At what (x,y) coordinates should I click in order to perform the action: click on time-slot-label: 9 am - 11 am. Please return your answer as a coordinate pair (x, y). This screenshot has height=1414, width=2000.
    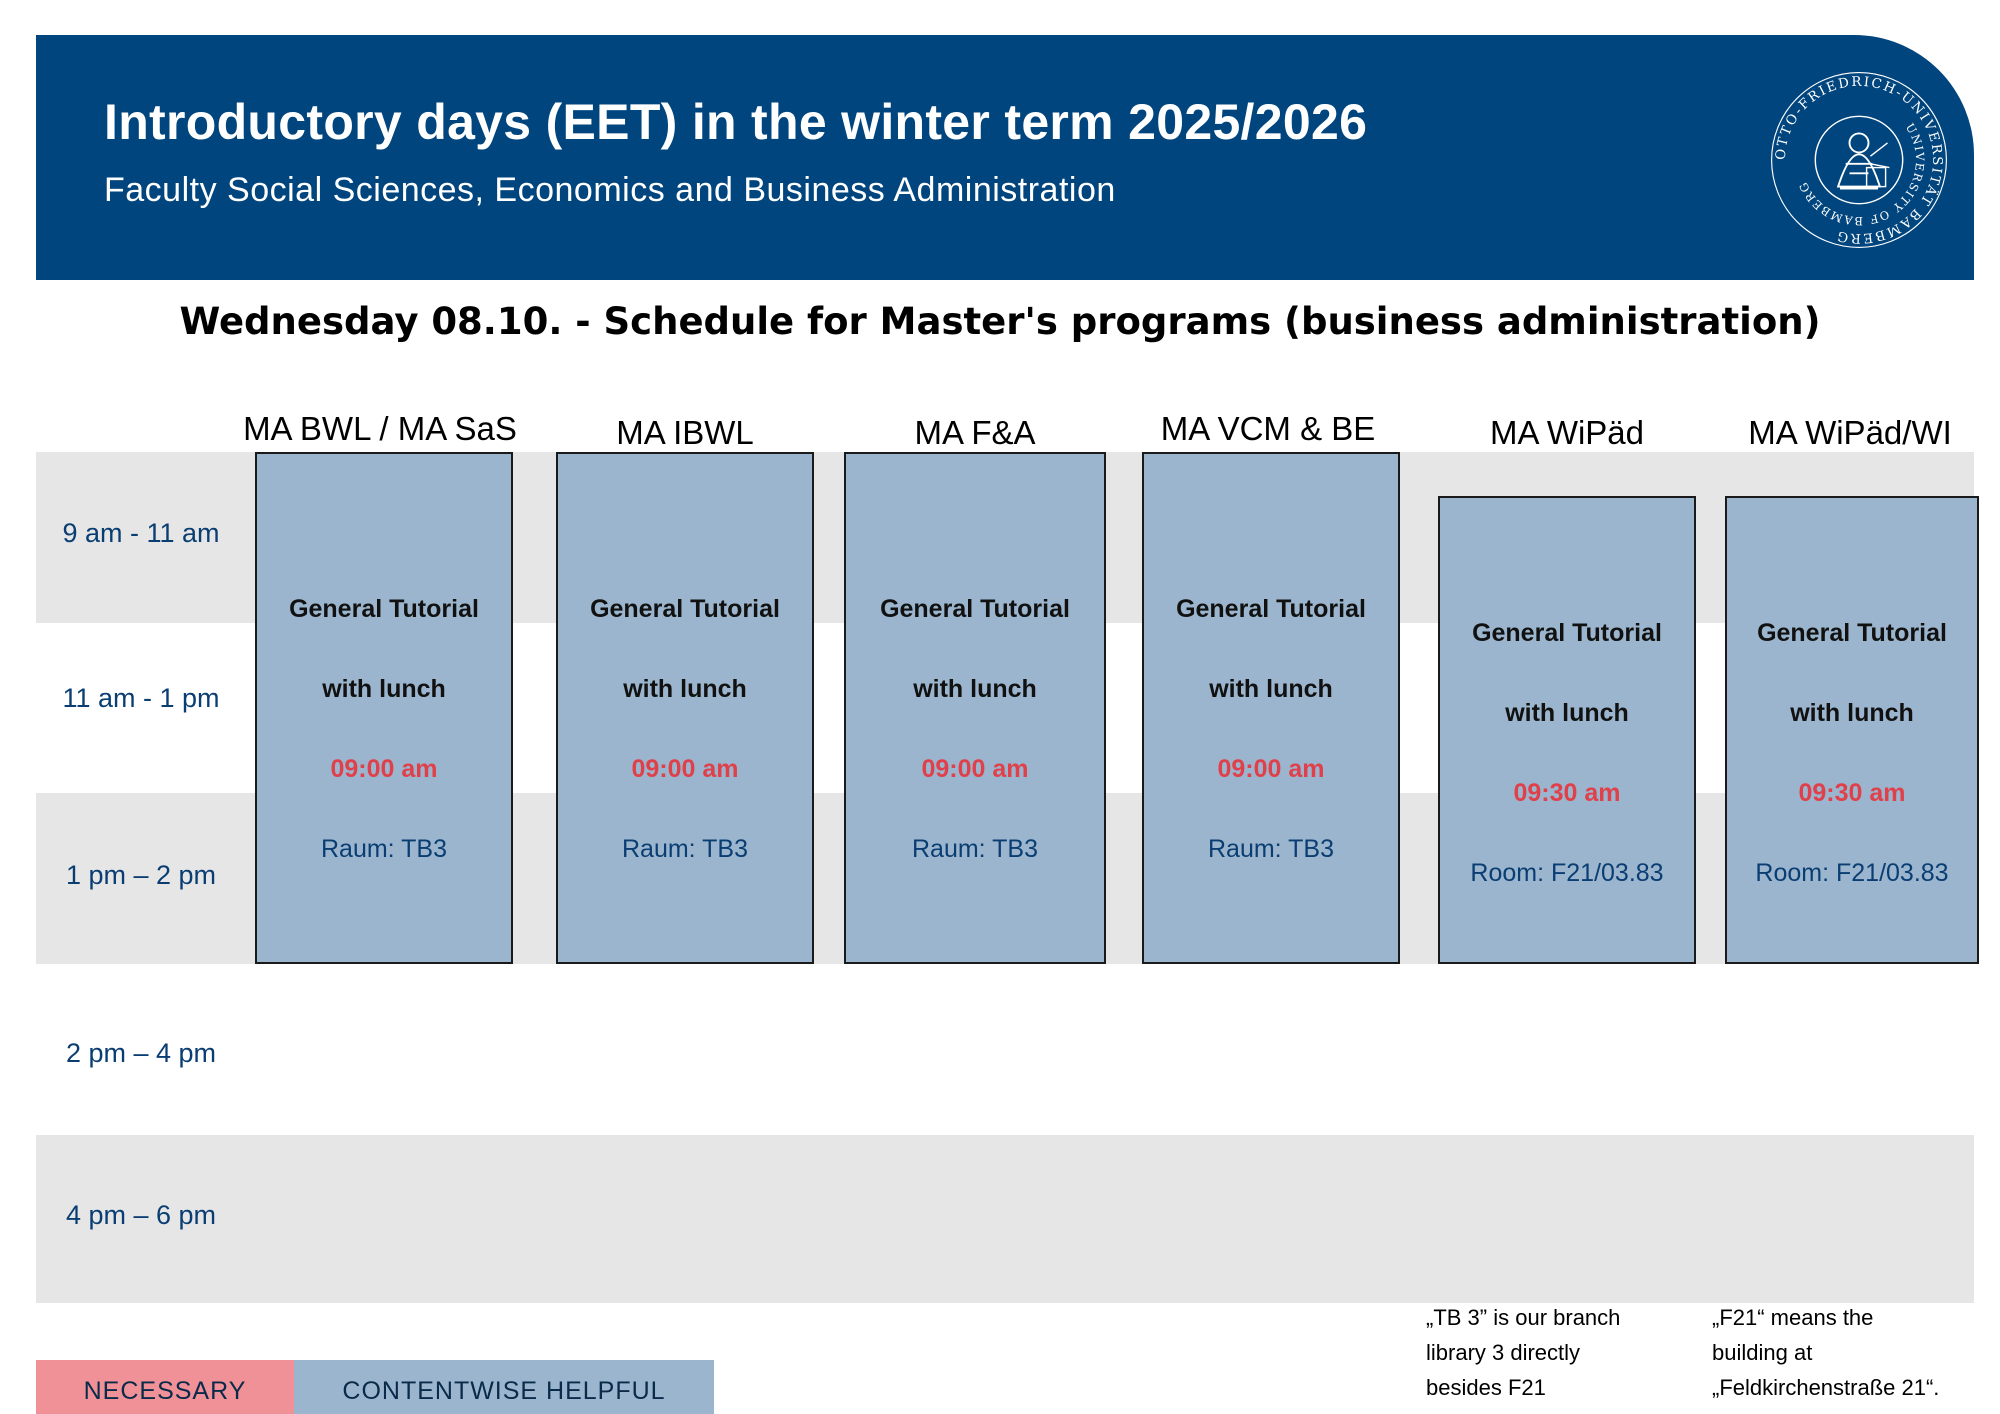
    Looking at the image, I should click on (141, 533).